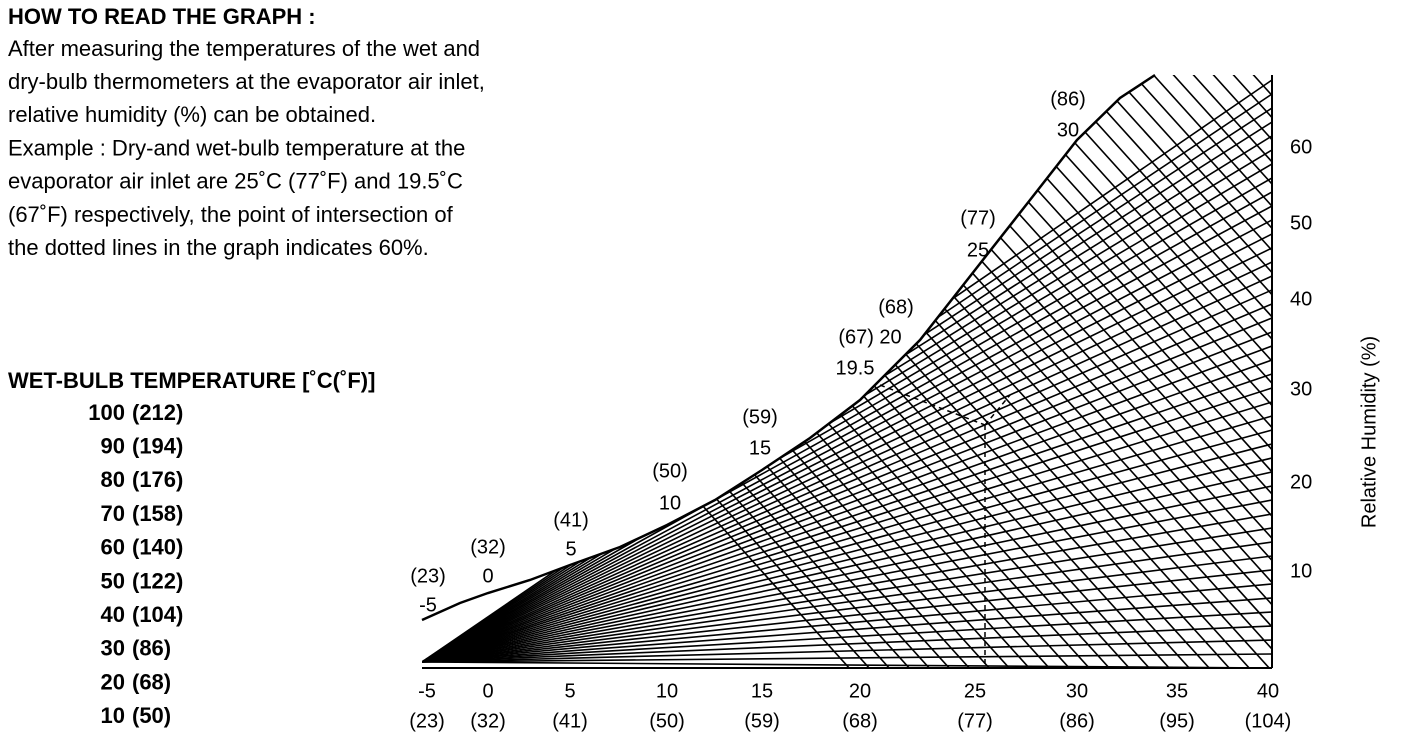 This screenshot has width=1408, height=744. Describe the element at coordinates (113, 648) in the screenshot. I see `wet-bulb-c: 30` at that location.